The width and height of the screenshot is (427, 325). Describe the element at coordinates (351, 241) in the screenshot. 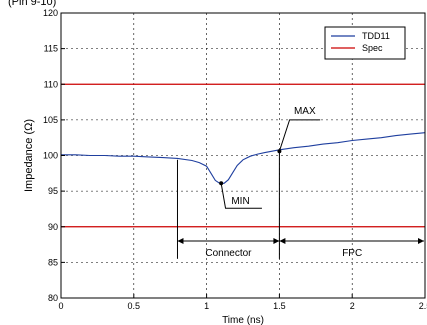

I see `fpc-arrow` at that location.